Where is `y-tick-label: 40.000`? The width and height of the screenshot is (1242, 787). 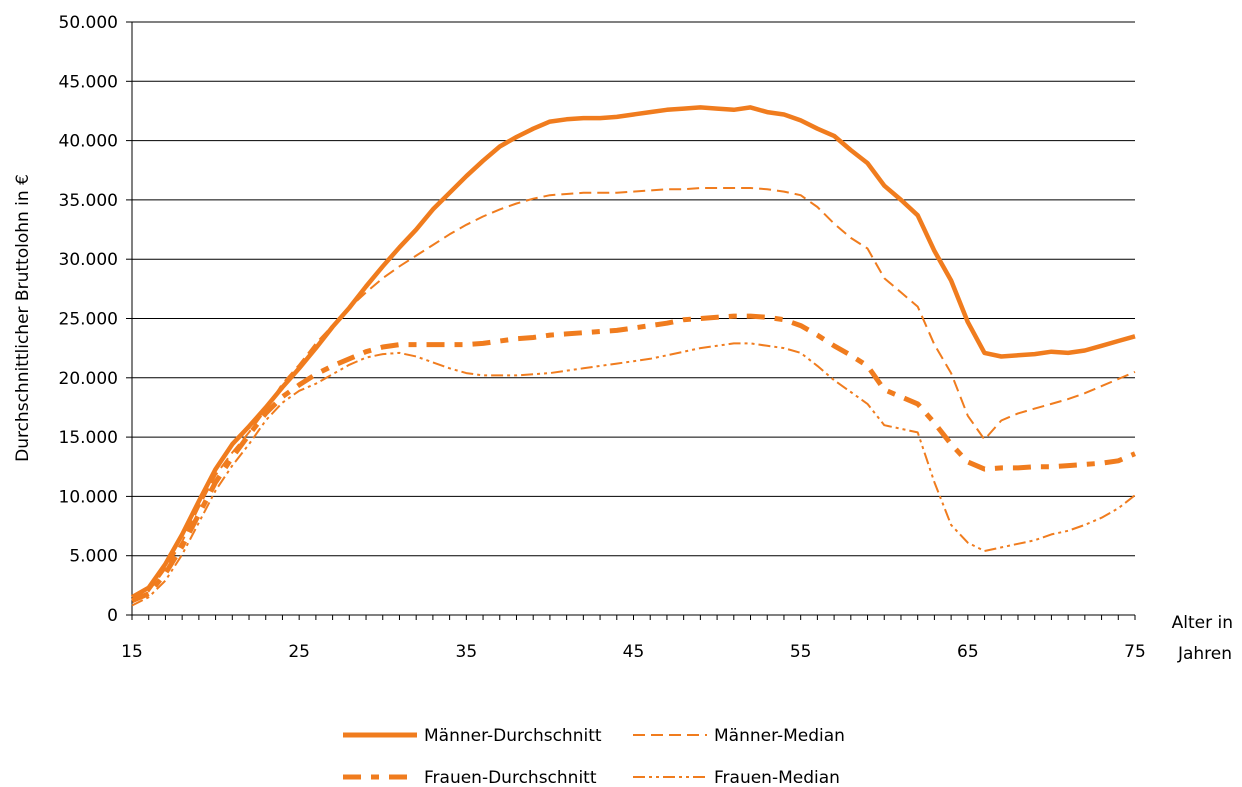
y-tick-label: 40.000 is located at coordinates (88, 142).